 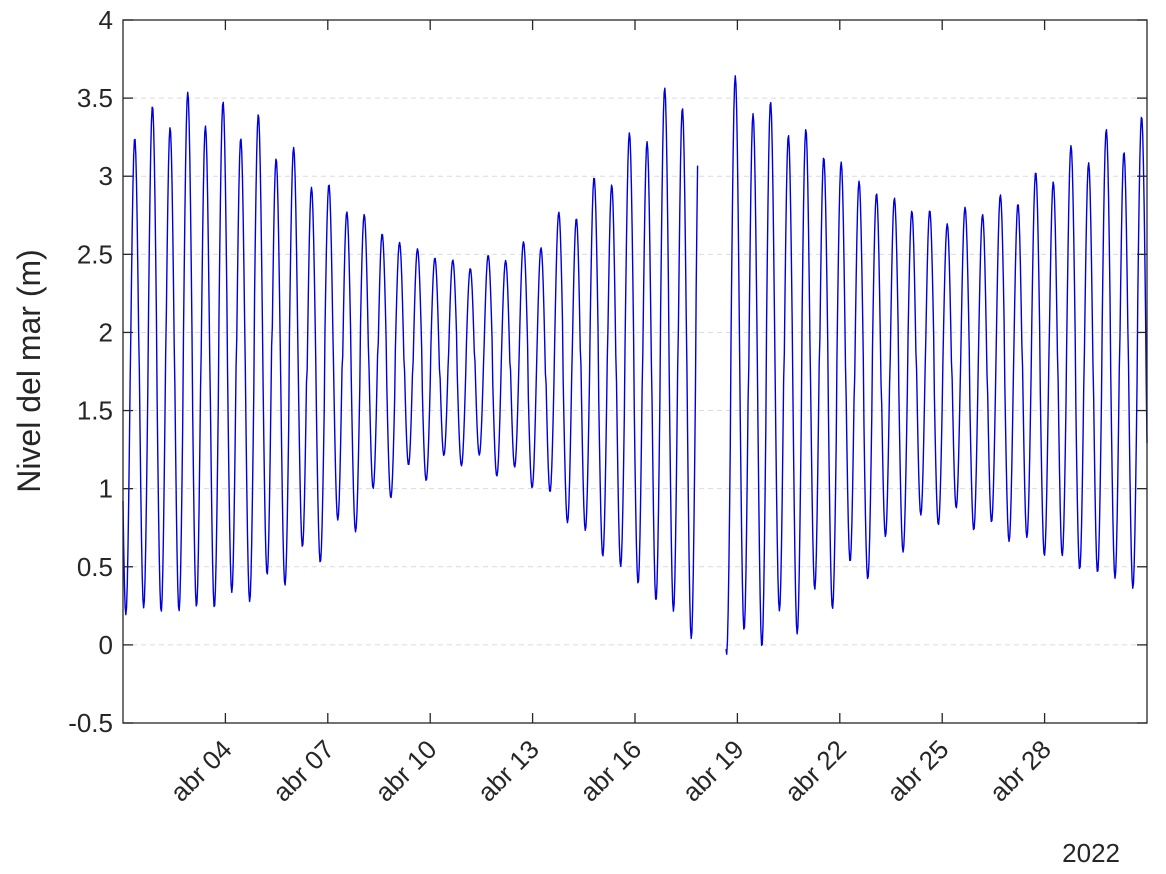 What do you see at coordinates (106, 20) in the screenshot?
I see `y-tick-label: 4` at bounding box center [106, 20].